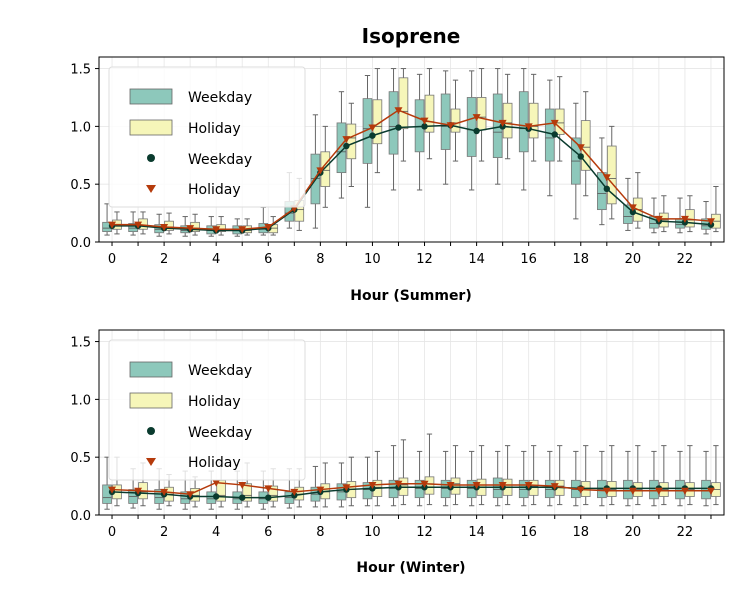 The height and width of the screenshot is (600, 750). What do you see at coordinates (220, 160) in the screenshot?
I see `legend-weekday-marker-label: Weekday` at bounding box center [220, 160].